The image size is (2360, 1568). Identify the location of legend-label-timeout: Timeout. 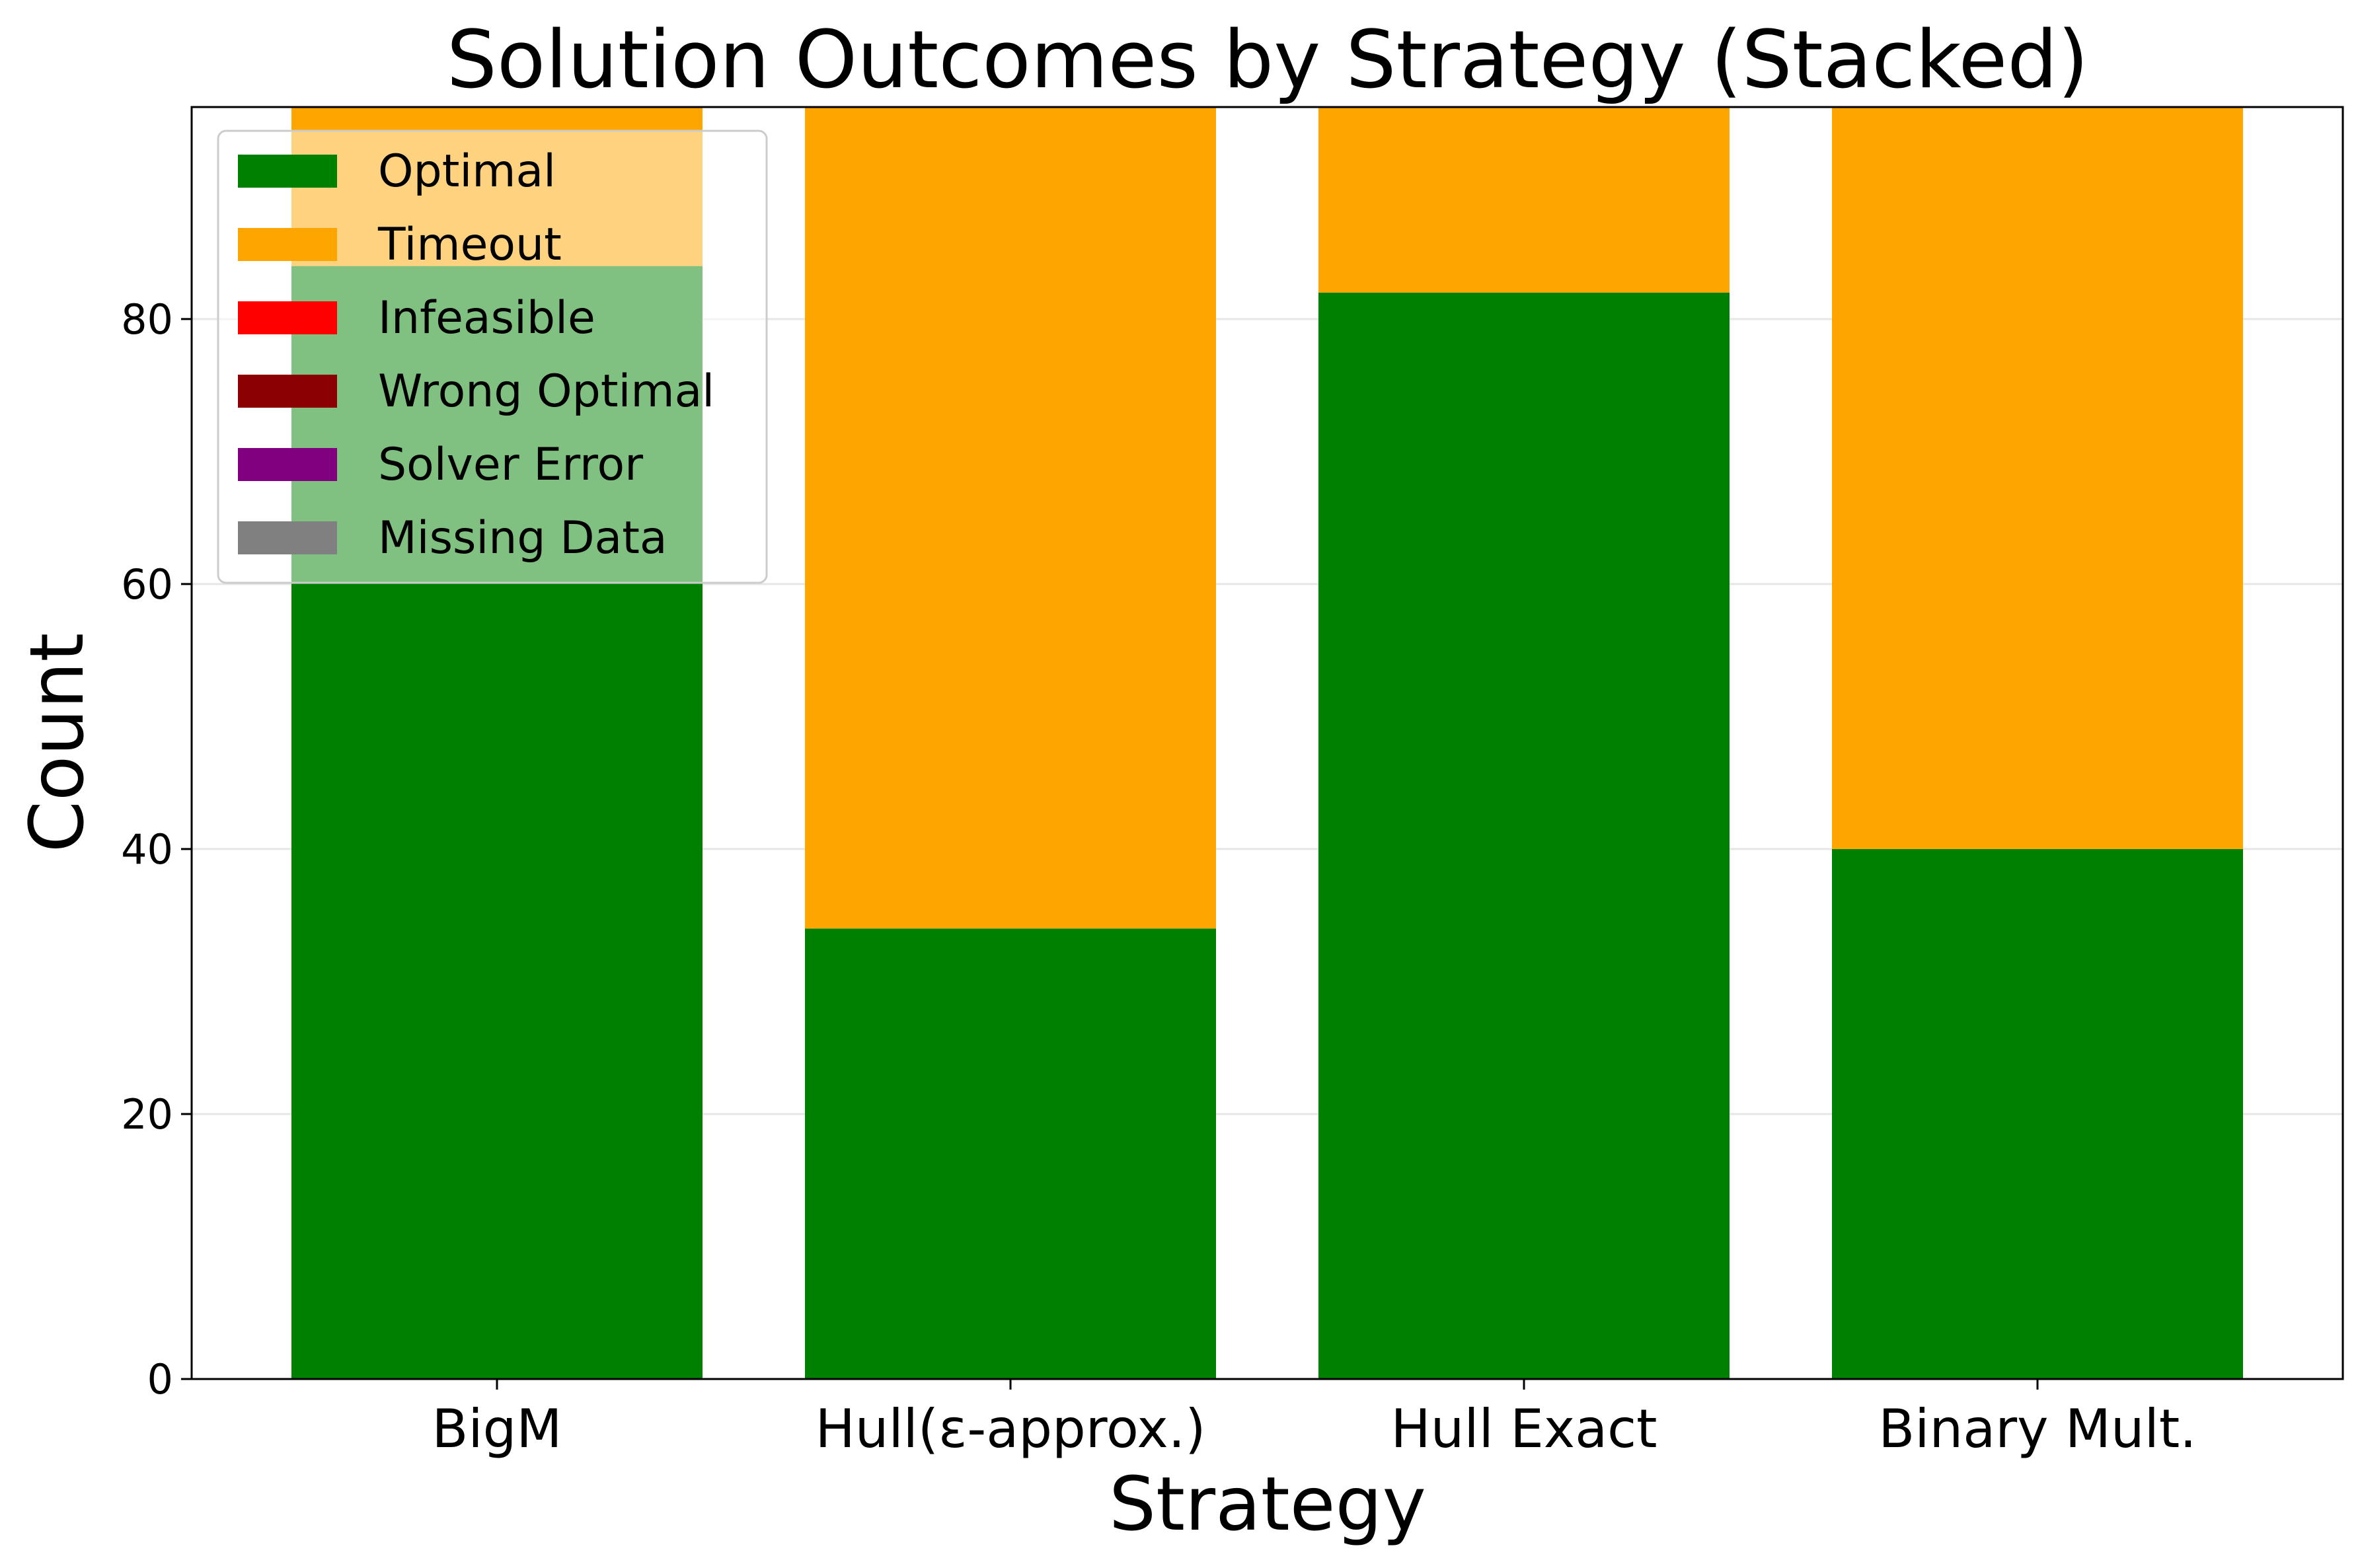
(469, 245).